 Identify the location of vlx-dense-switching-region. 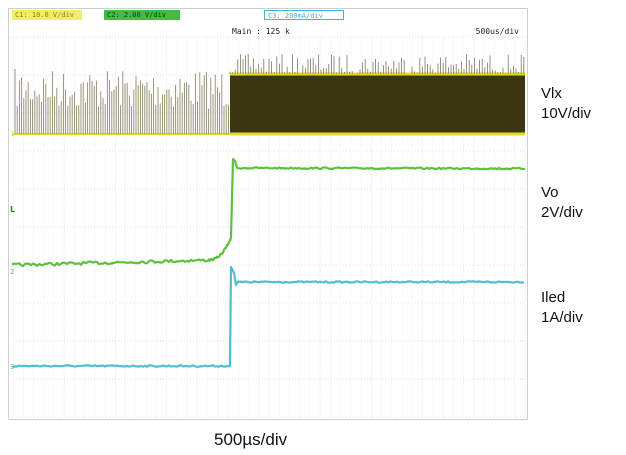
(377, 104).